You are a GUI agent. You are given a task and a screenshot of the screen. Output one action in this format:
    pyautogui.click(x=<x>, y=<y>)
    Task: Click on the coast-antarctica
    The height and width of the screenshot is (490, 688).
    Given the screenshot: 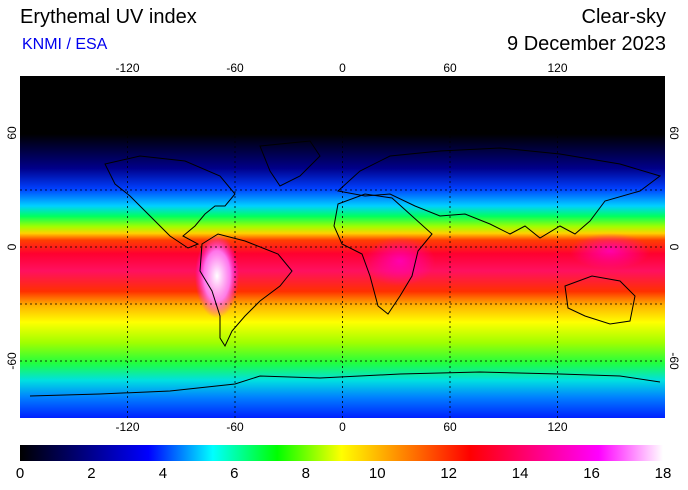 What is the action you would take?
    pyautogui.click(x=345, y=384)
    